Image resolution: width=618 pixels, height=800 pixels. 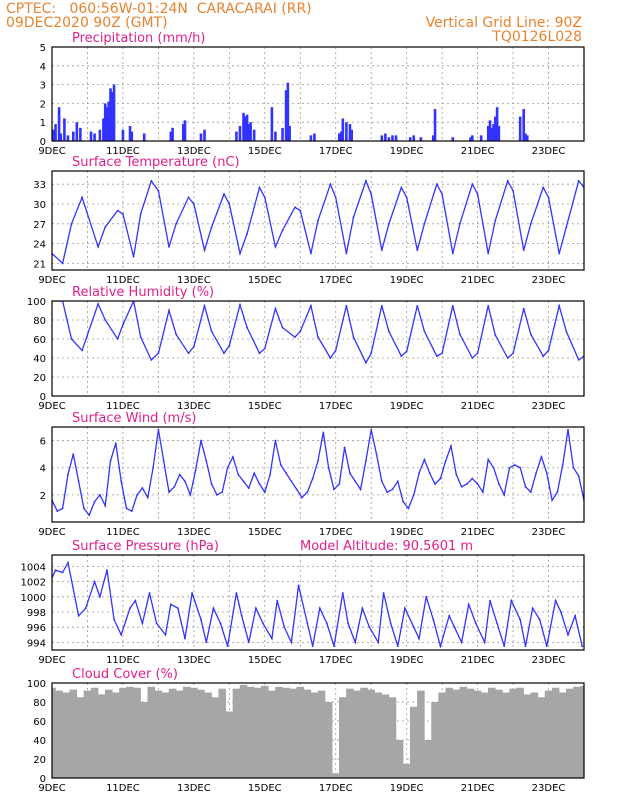 What do you see at coordinates (39, 321) in the screenshot?
I see `y-tick-label: 80` at bounding box center [39, 321].